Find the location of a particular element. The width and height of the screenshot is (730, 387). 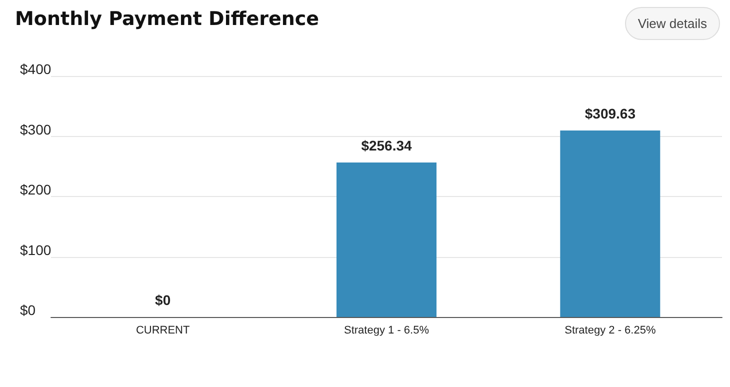

y-tick-label: $400 is located at coordinates (36, 69).